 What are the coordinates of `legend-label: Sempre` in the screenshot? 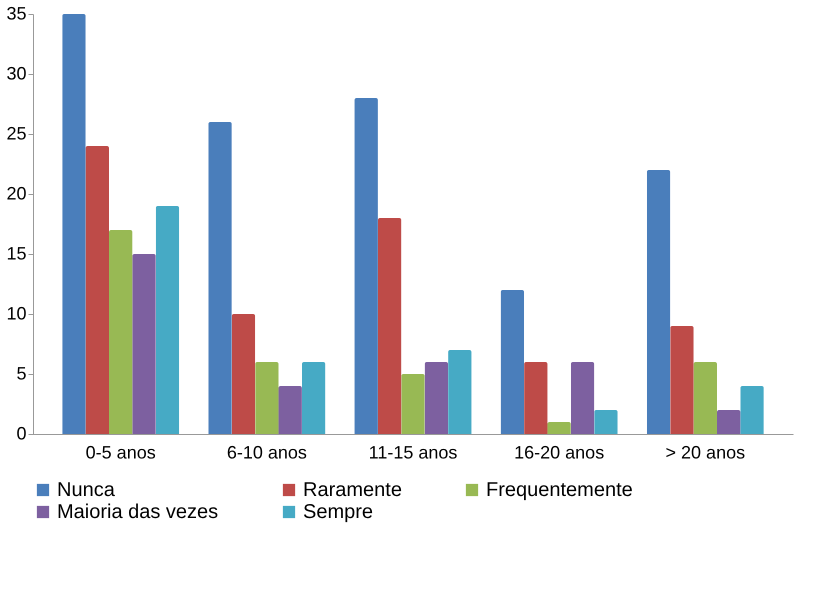 It's located at (338, 512).